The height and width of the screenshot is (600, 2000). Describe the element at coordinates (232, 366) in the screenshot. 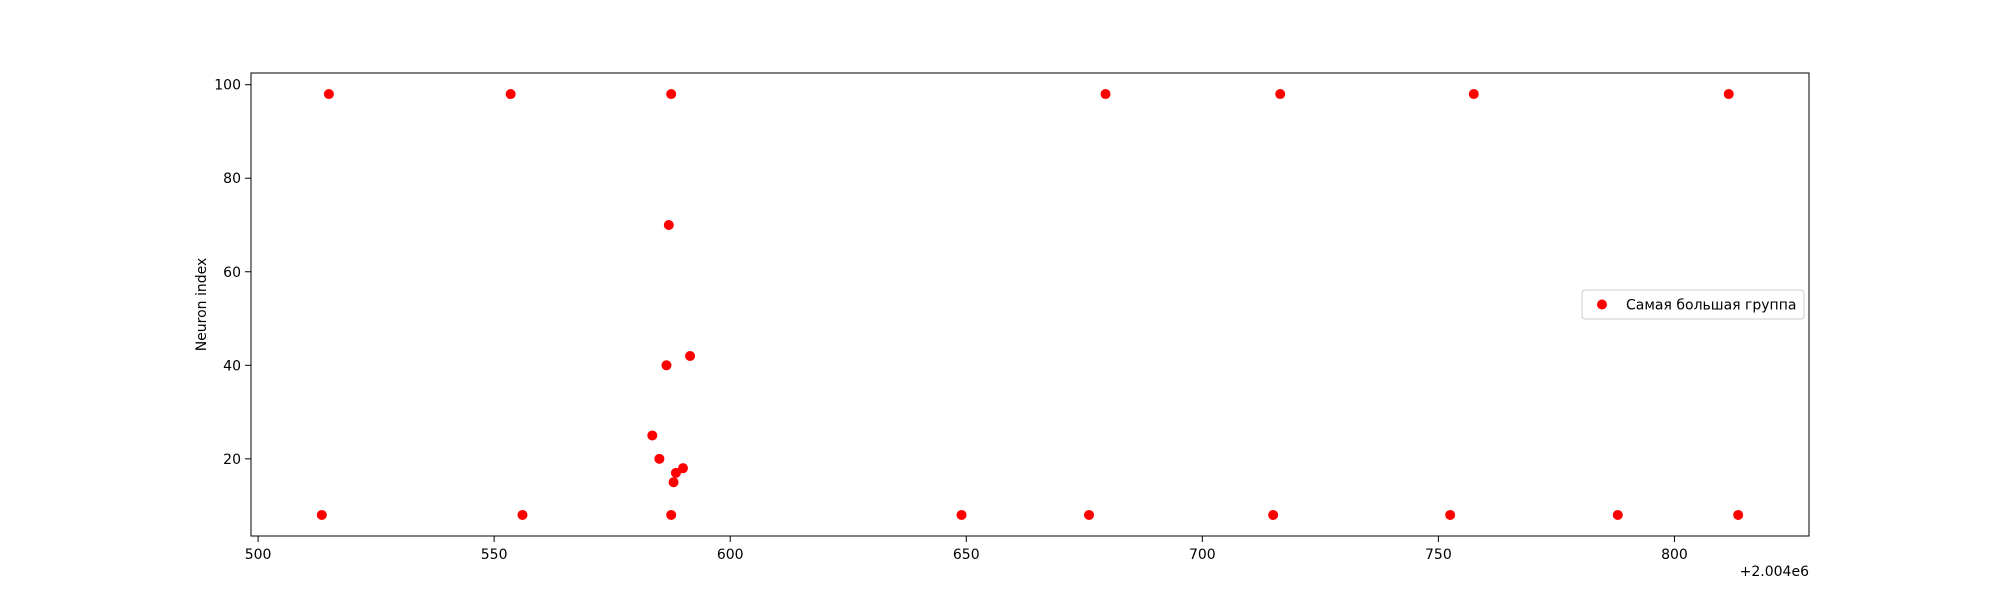

I see `y-tick-label: 40` at that location.